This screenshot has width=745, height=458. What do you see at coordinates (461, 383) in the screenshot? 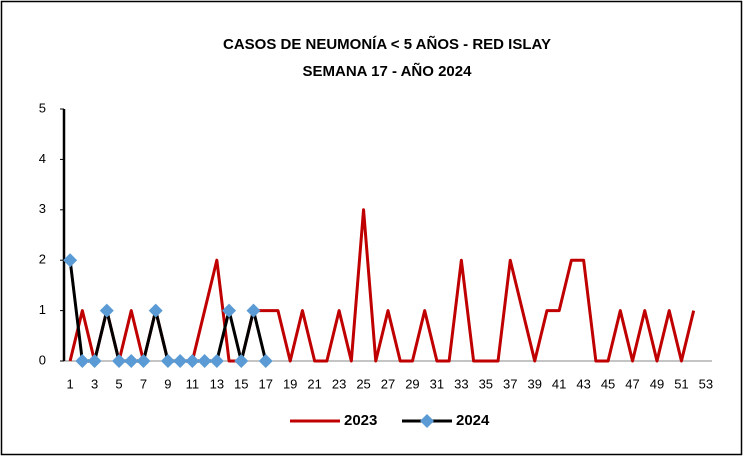
I see `x-tick-label: 33` at bounding box center [461, 383].